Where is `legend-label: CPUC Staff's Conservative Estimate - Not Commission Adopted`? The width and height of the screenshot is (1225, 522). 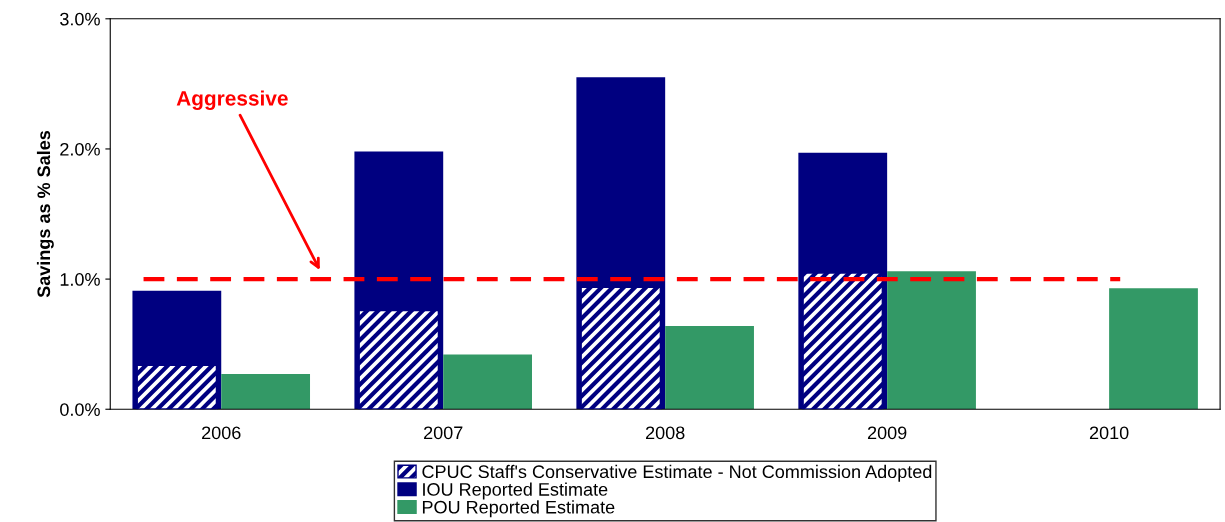
legend-label: CPUC Staff's Conservative Estimate - Not Commission Adopted is located at coordinates (677, 473).